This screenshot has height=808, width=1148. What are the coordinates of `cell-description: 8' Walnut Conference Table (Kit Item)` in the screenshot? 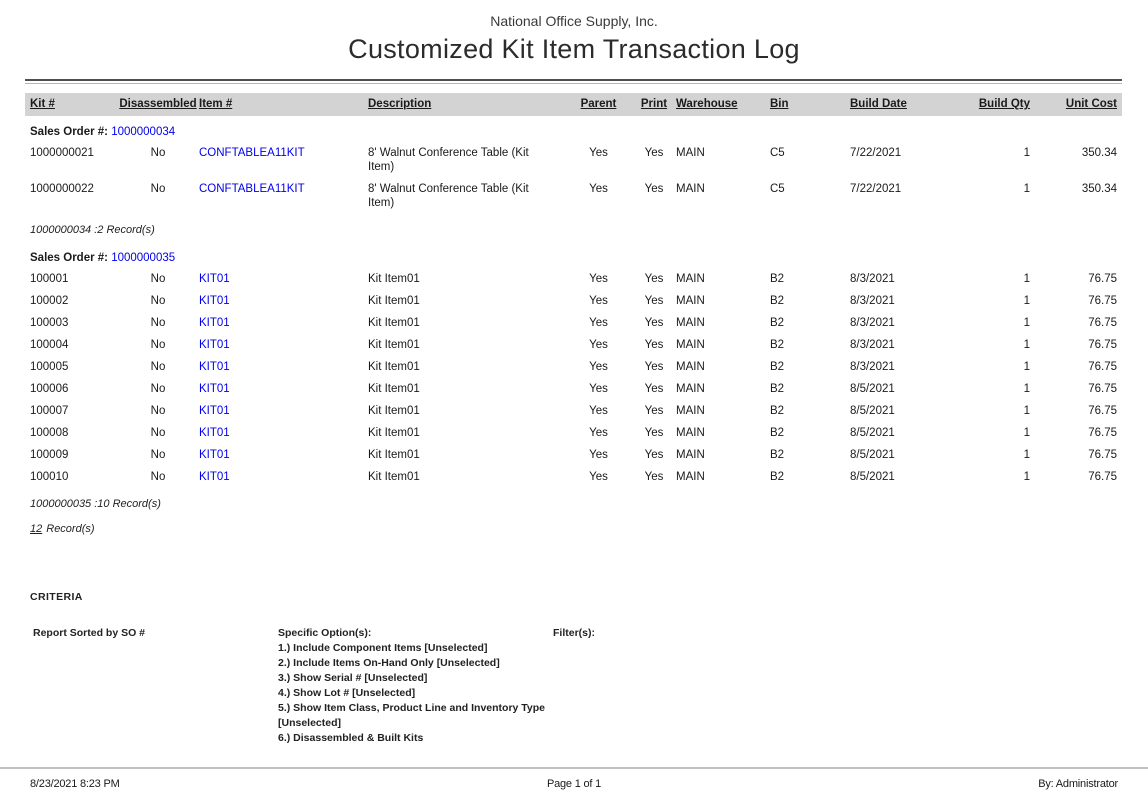 It's located at (448, 196).